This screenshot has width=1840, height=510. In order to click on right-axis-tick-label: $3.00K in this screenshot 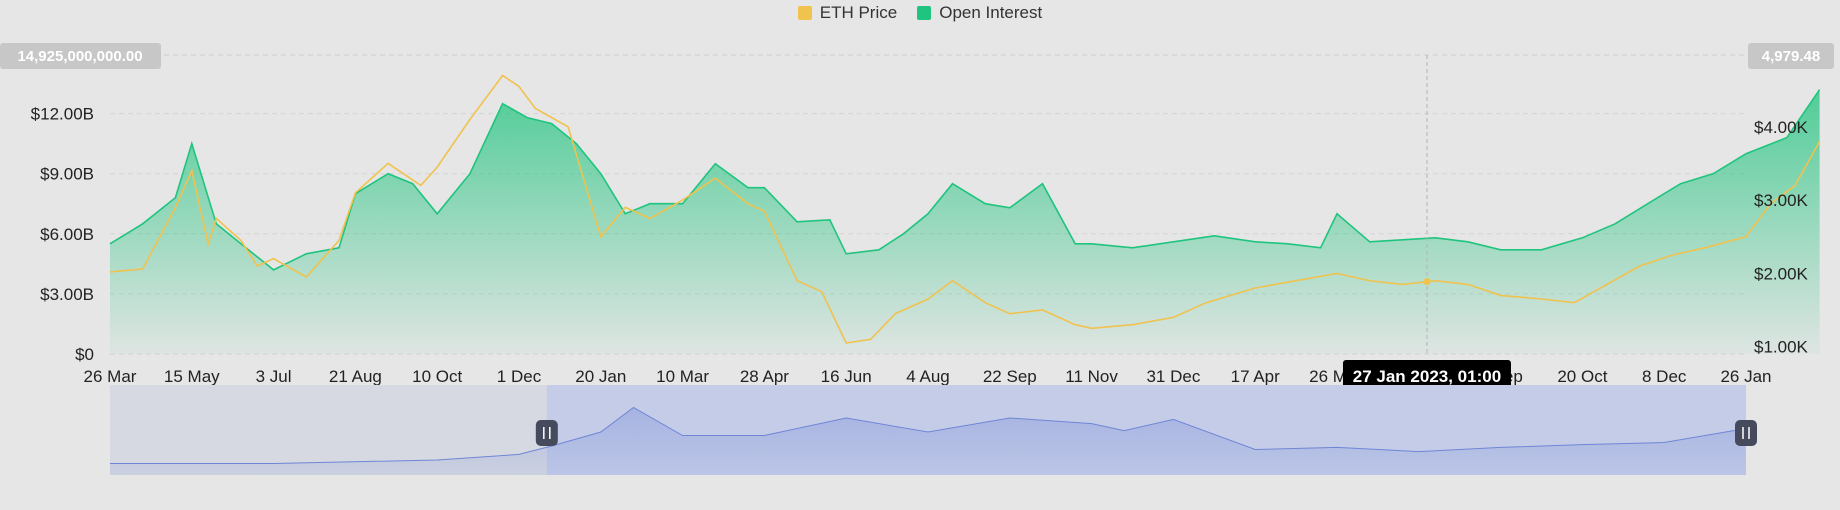, I will do `click(1781, 200)`.